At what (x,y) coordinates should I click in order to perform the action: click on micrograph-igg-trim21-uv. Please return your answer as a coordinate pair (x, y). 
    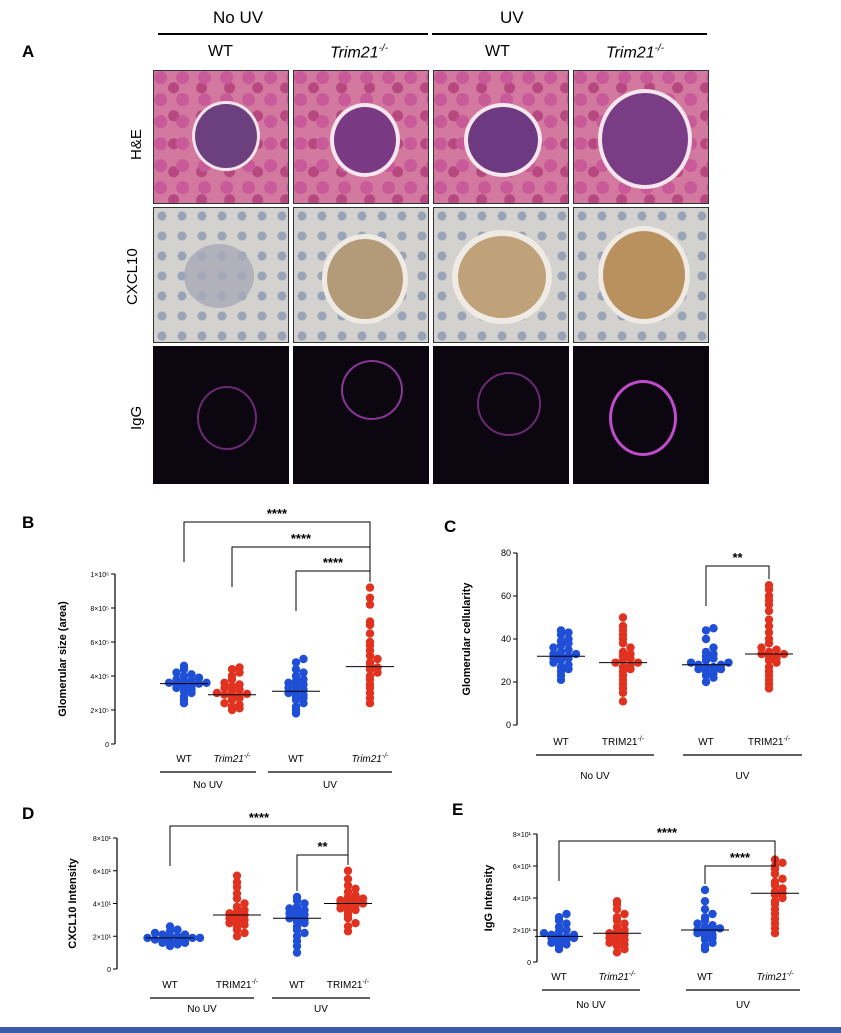
    Looking at the image, I should click on (641, 415).